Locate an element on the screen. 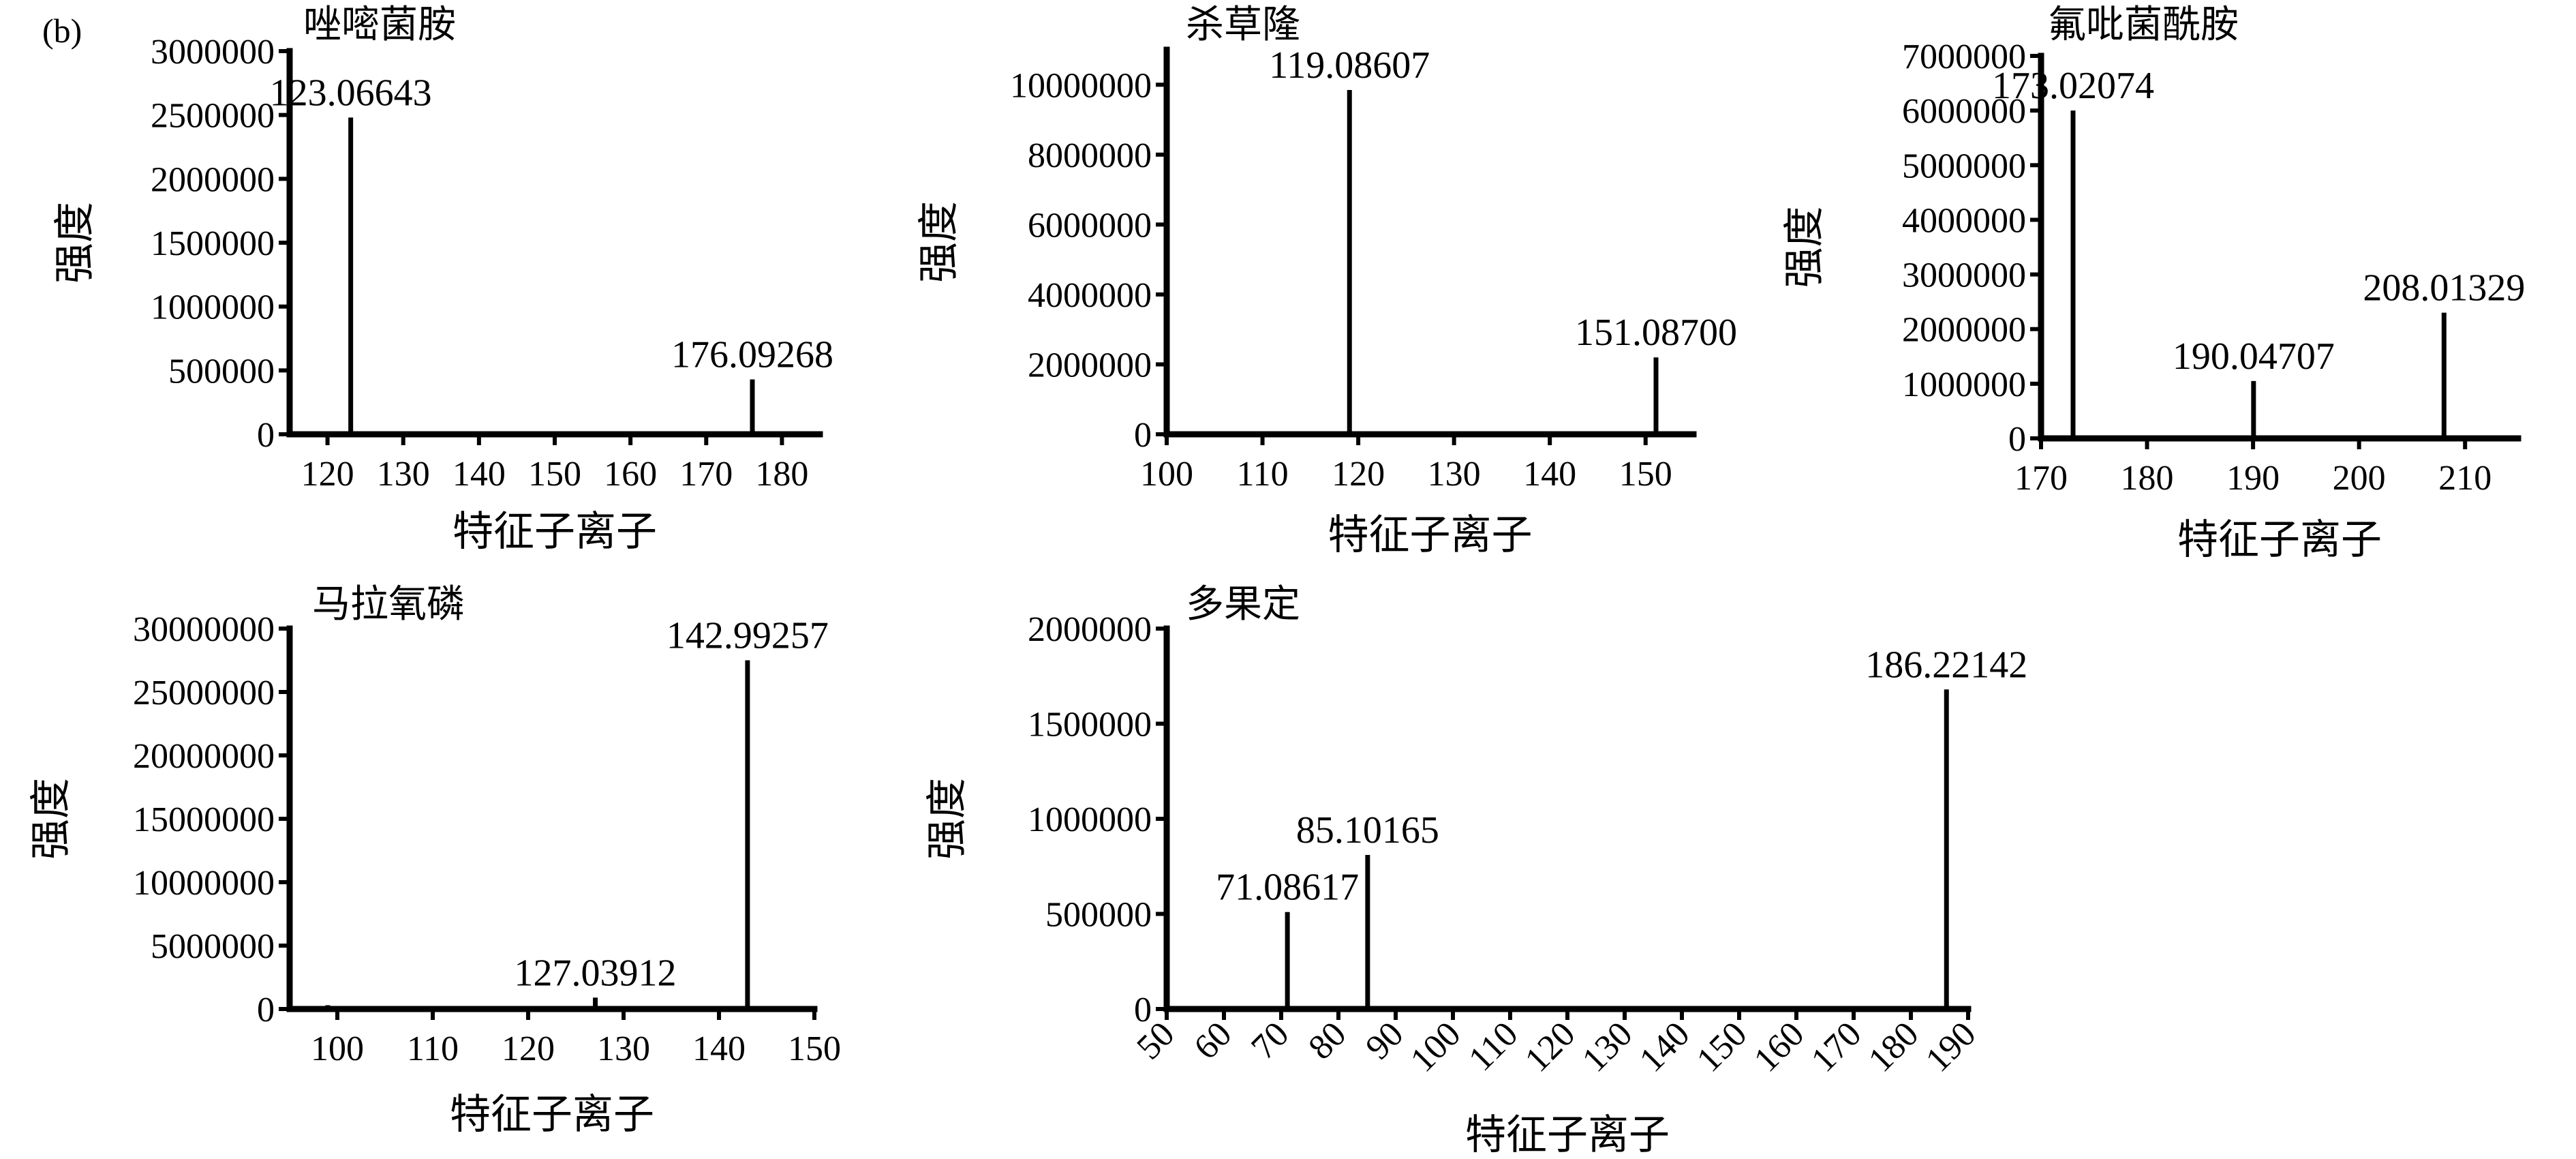 Image resolution: width=2576 pixels, height=1159 pixels. chart-title: 氟吡菌酰胺 is located at coordinates (2143, 25).